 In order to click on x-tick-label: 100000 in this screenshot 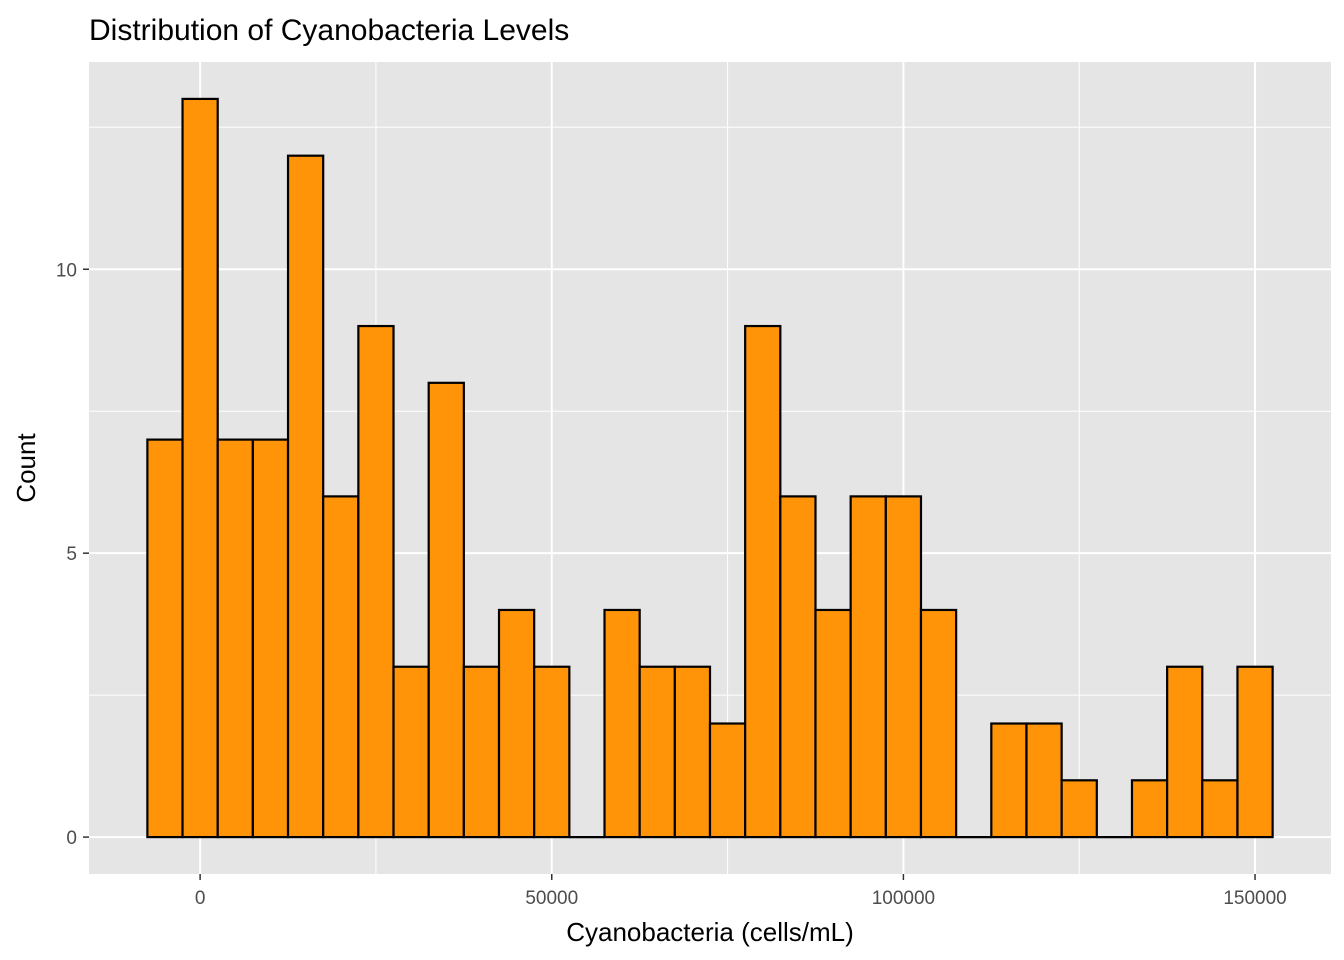, I will do `click(903, 898)`.